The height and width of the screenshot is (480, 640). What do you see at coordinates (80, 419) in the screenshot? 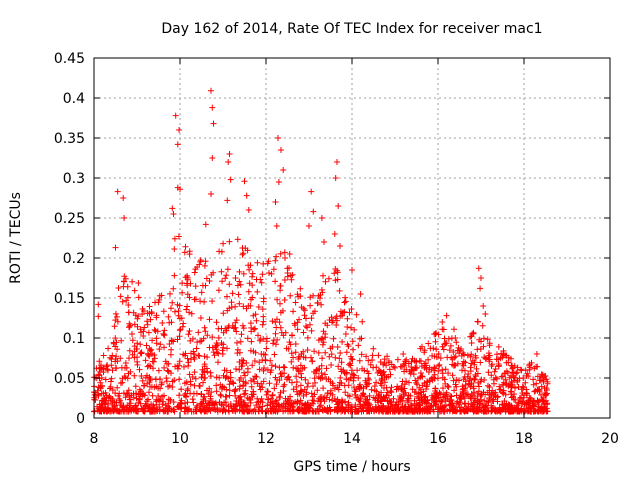
I see `y-tick-label: 0` at bounding box center [80, 419].